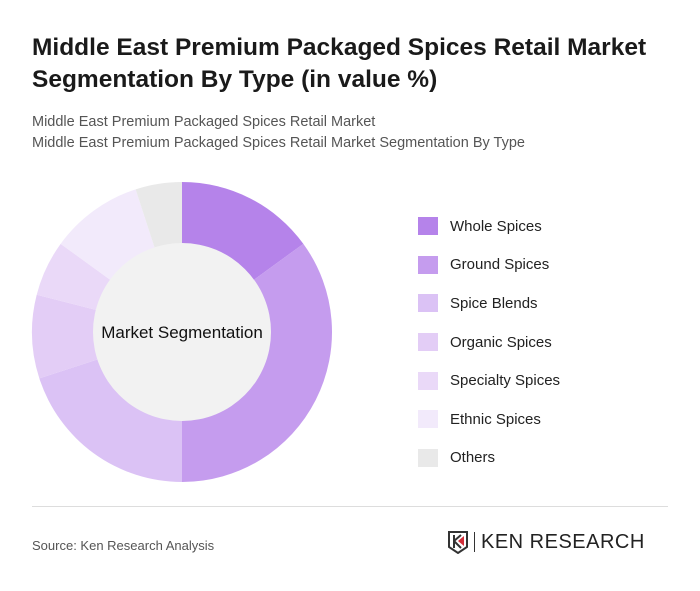 The height and width of the screenshot is (591, 700). I want to click on ken-research-logo: KEN RESEARCH, so click(546, 542).